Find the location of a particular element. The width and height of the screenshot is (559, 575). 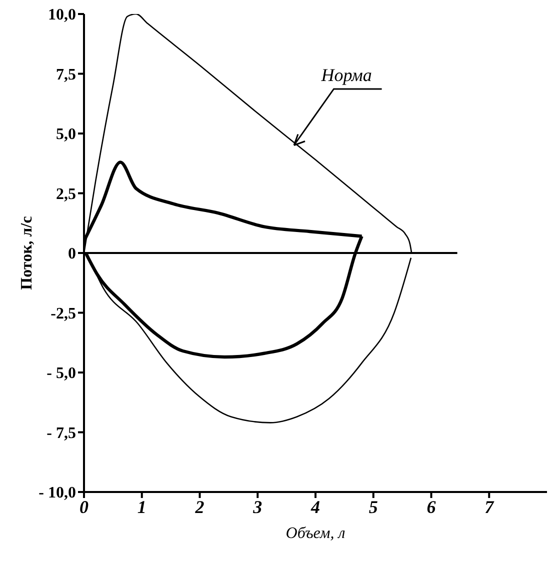

y-tick-label: - 5,0 is located at coordinates (61, 373).